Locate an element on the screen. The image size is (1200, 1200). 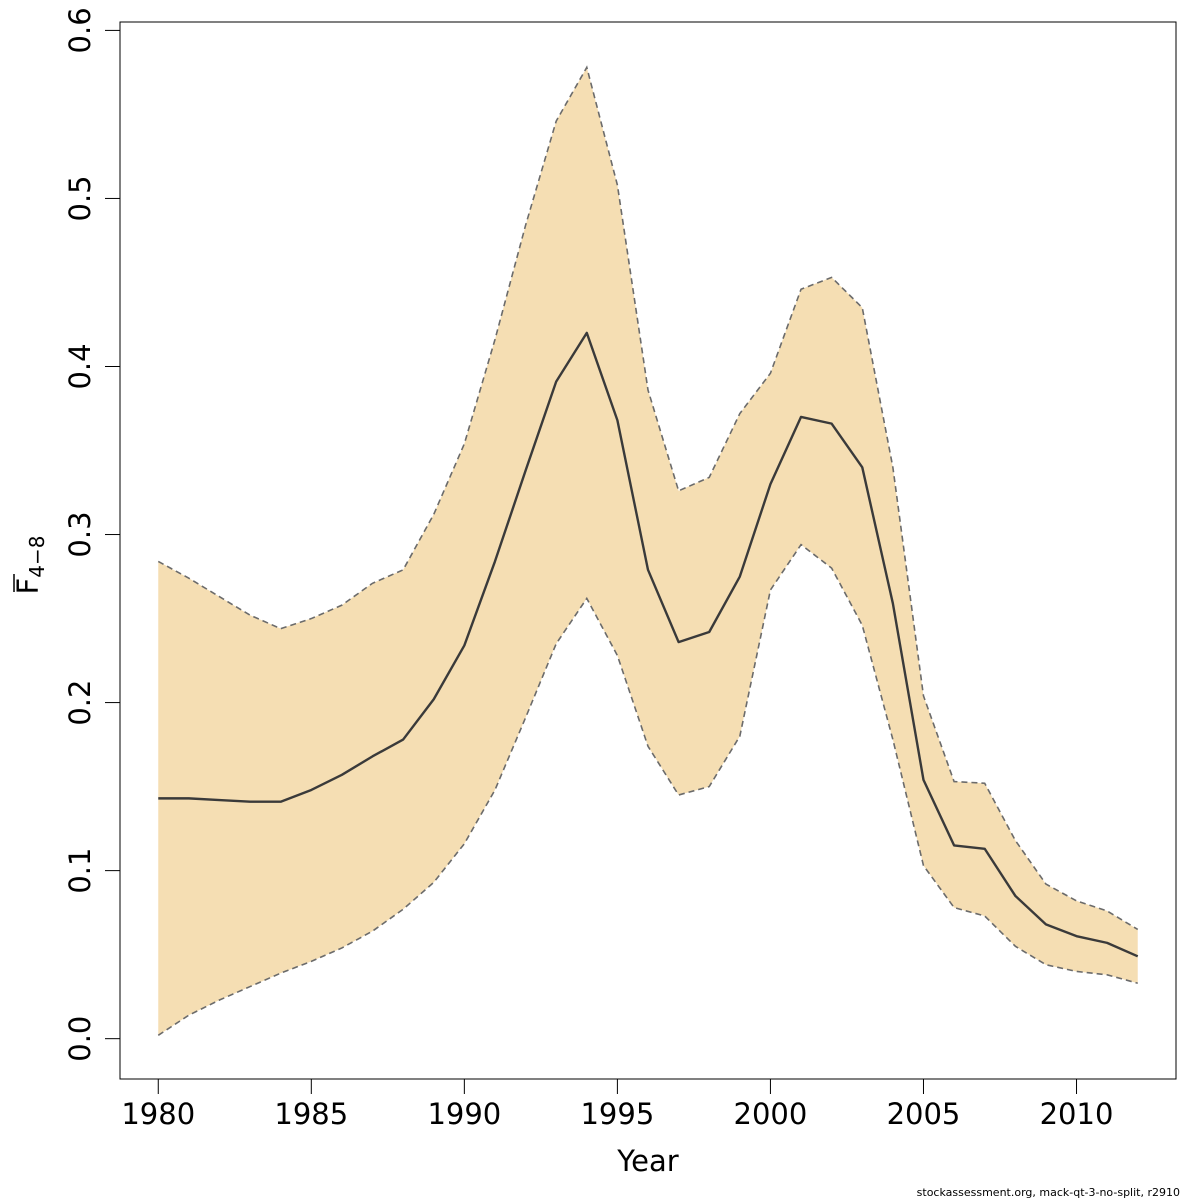
x-axis: 1980 1985 1990 1995 2000 2005 2010 is located at coordinates (617, 1104).